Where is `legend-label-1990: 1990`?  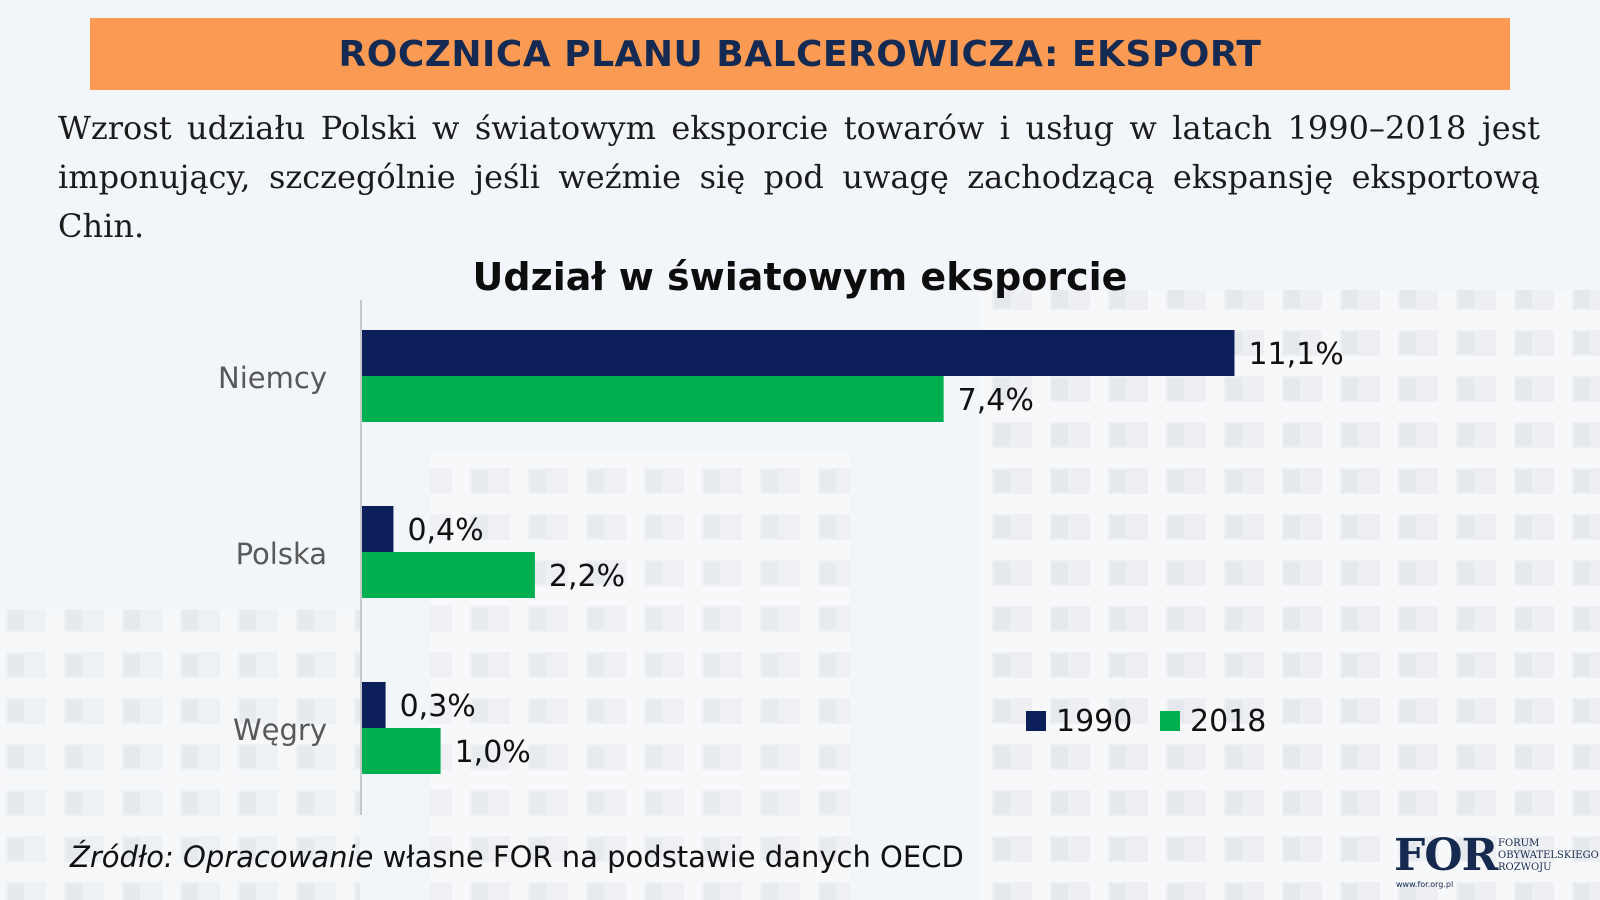 legend-label-1990: 1990 is located at coordinates (1094, 721).